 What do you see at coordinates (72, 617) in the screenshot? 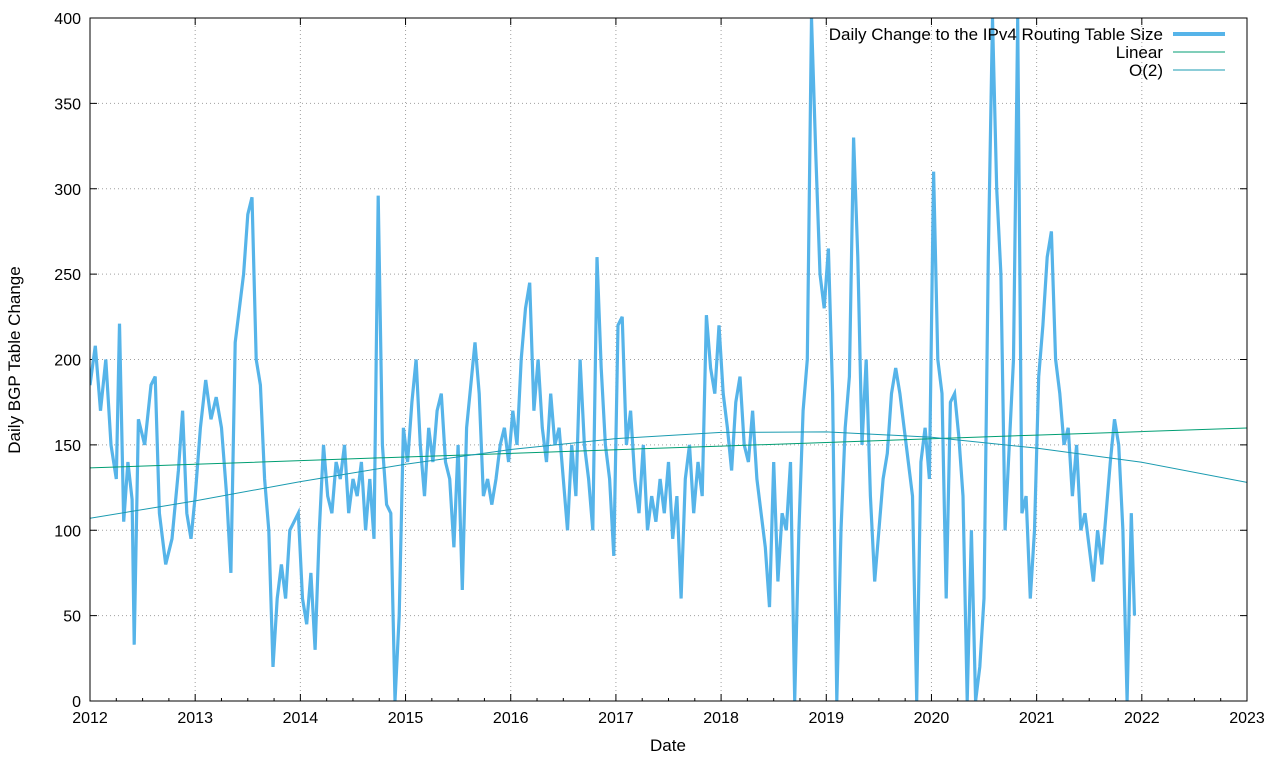
I see `y-tick-label: 50` at bounding box center [72, 617].